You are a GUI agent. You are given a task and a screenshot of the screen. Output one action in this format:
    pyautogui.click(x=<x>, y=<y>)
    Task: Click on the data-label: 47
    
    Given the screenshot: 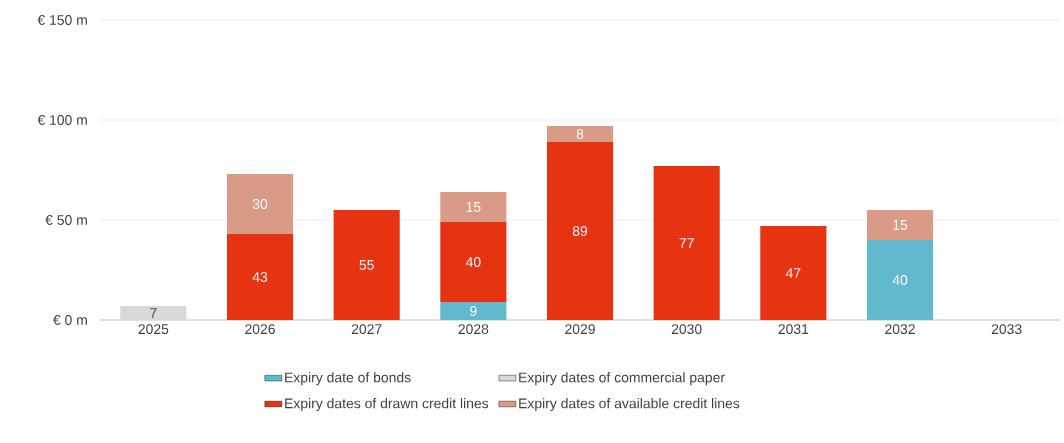 What is the action you would take?
    pyautogui.click(x=793, y=273)
    